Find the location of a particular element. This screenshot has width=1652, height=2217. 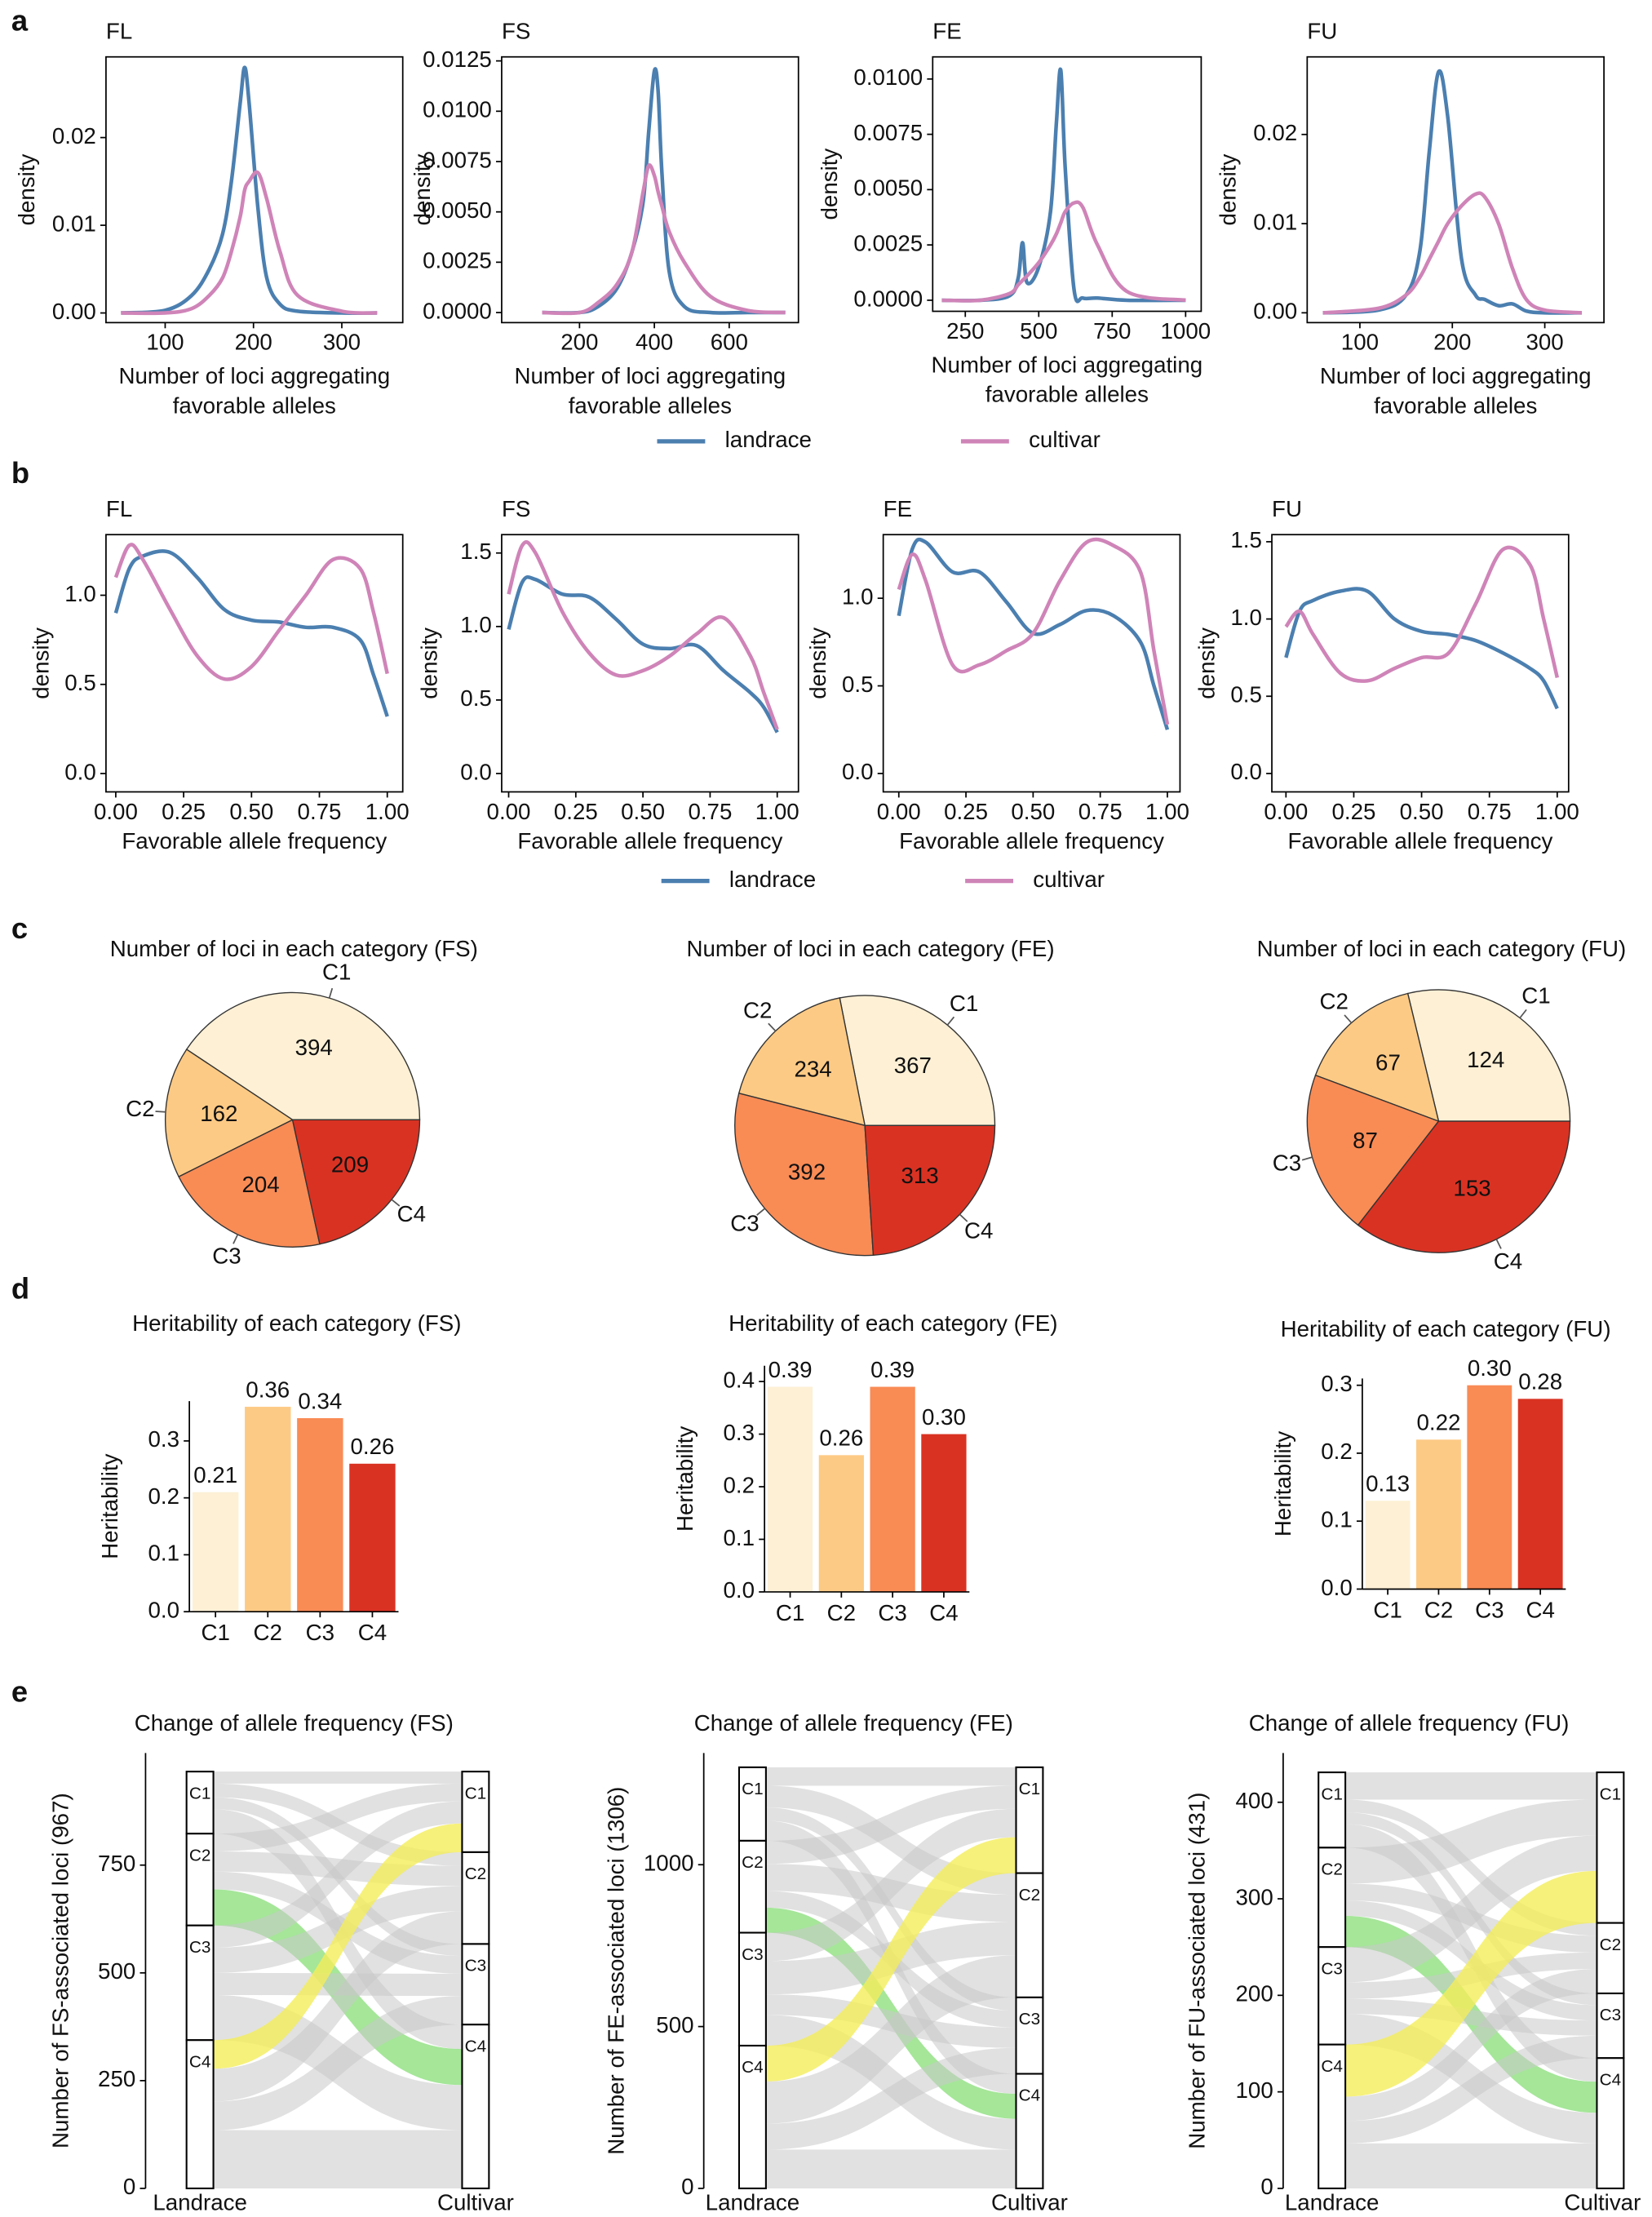

bar-value-label: 0.30 is located at coordinates (1490, 1368).